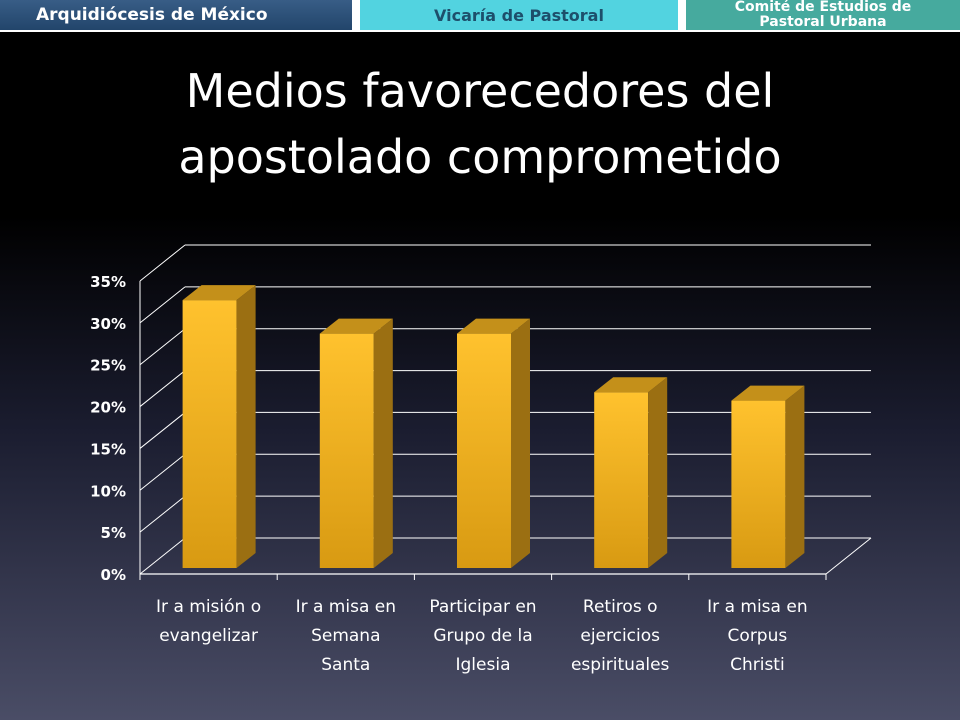  I want to click on header-archdiocese: Arquidiócesis de México, so click(176, 15).